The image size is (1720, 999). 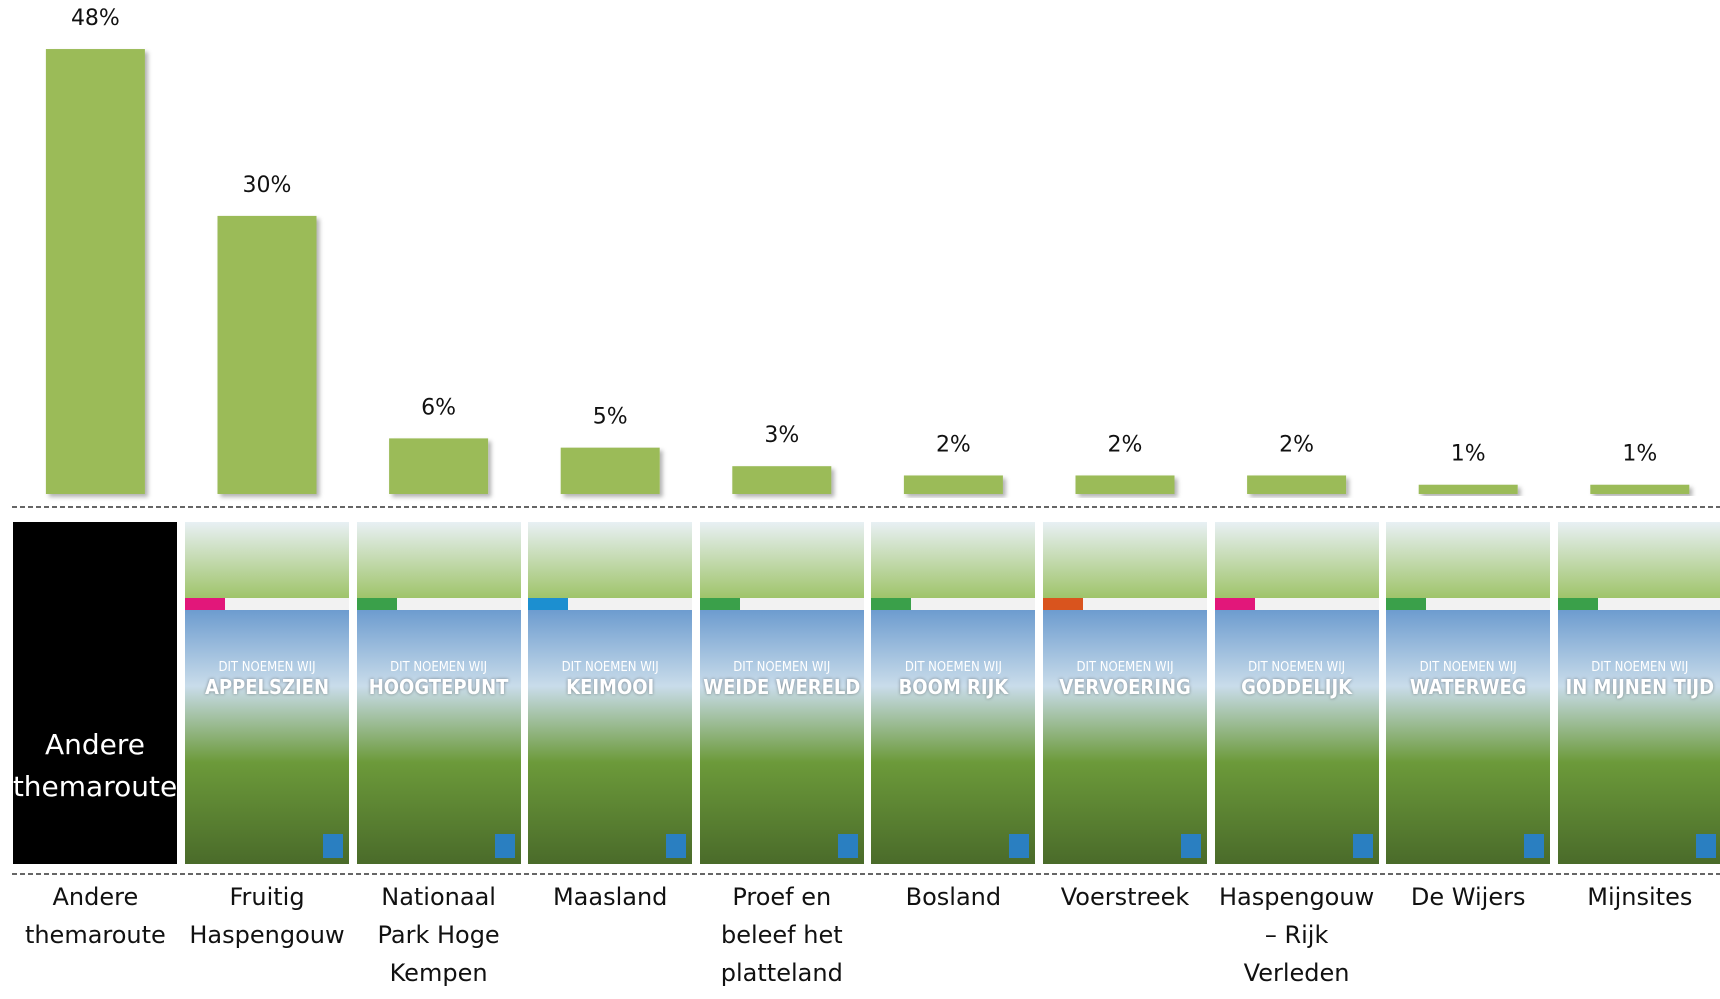 I want to click on poster-photo: DIT NOEMEN WIJ HOOGTEPUNT, so click(x=438, y=737).